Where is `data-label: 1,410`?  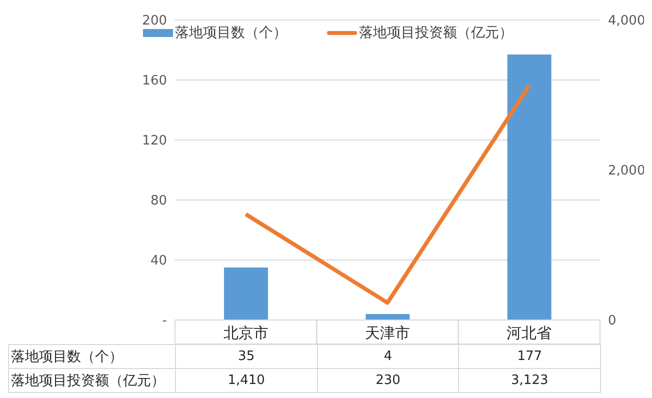 data-label: 1,410 is located at coordinates (247, 380).